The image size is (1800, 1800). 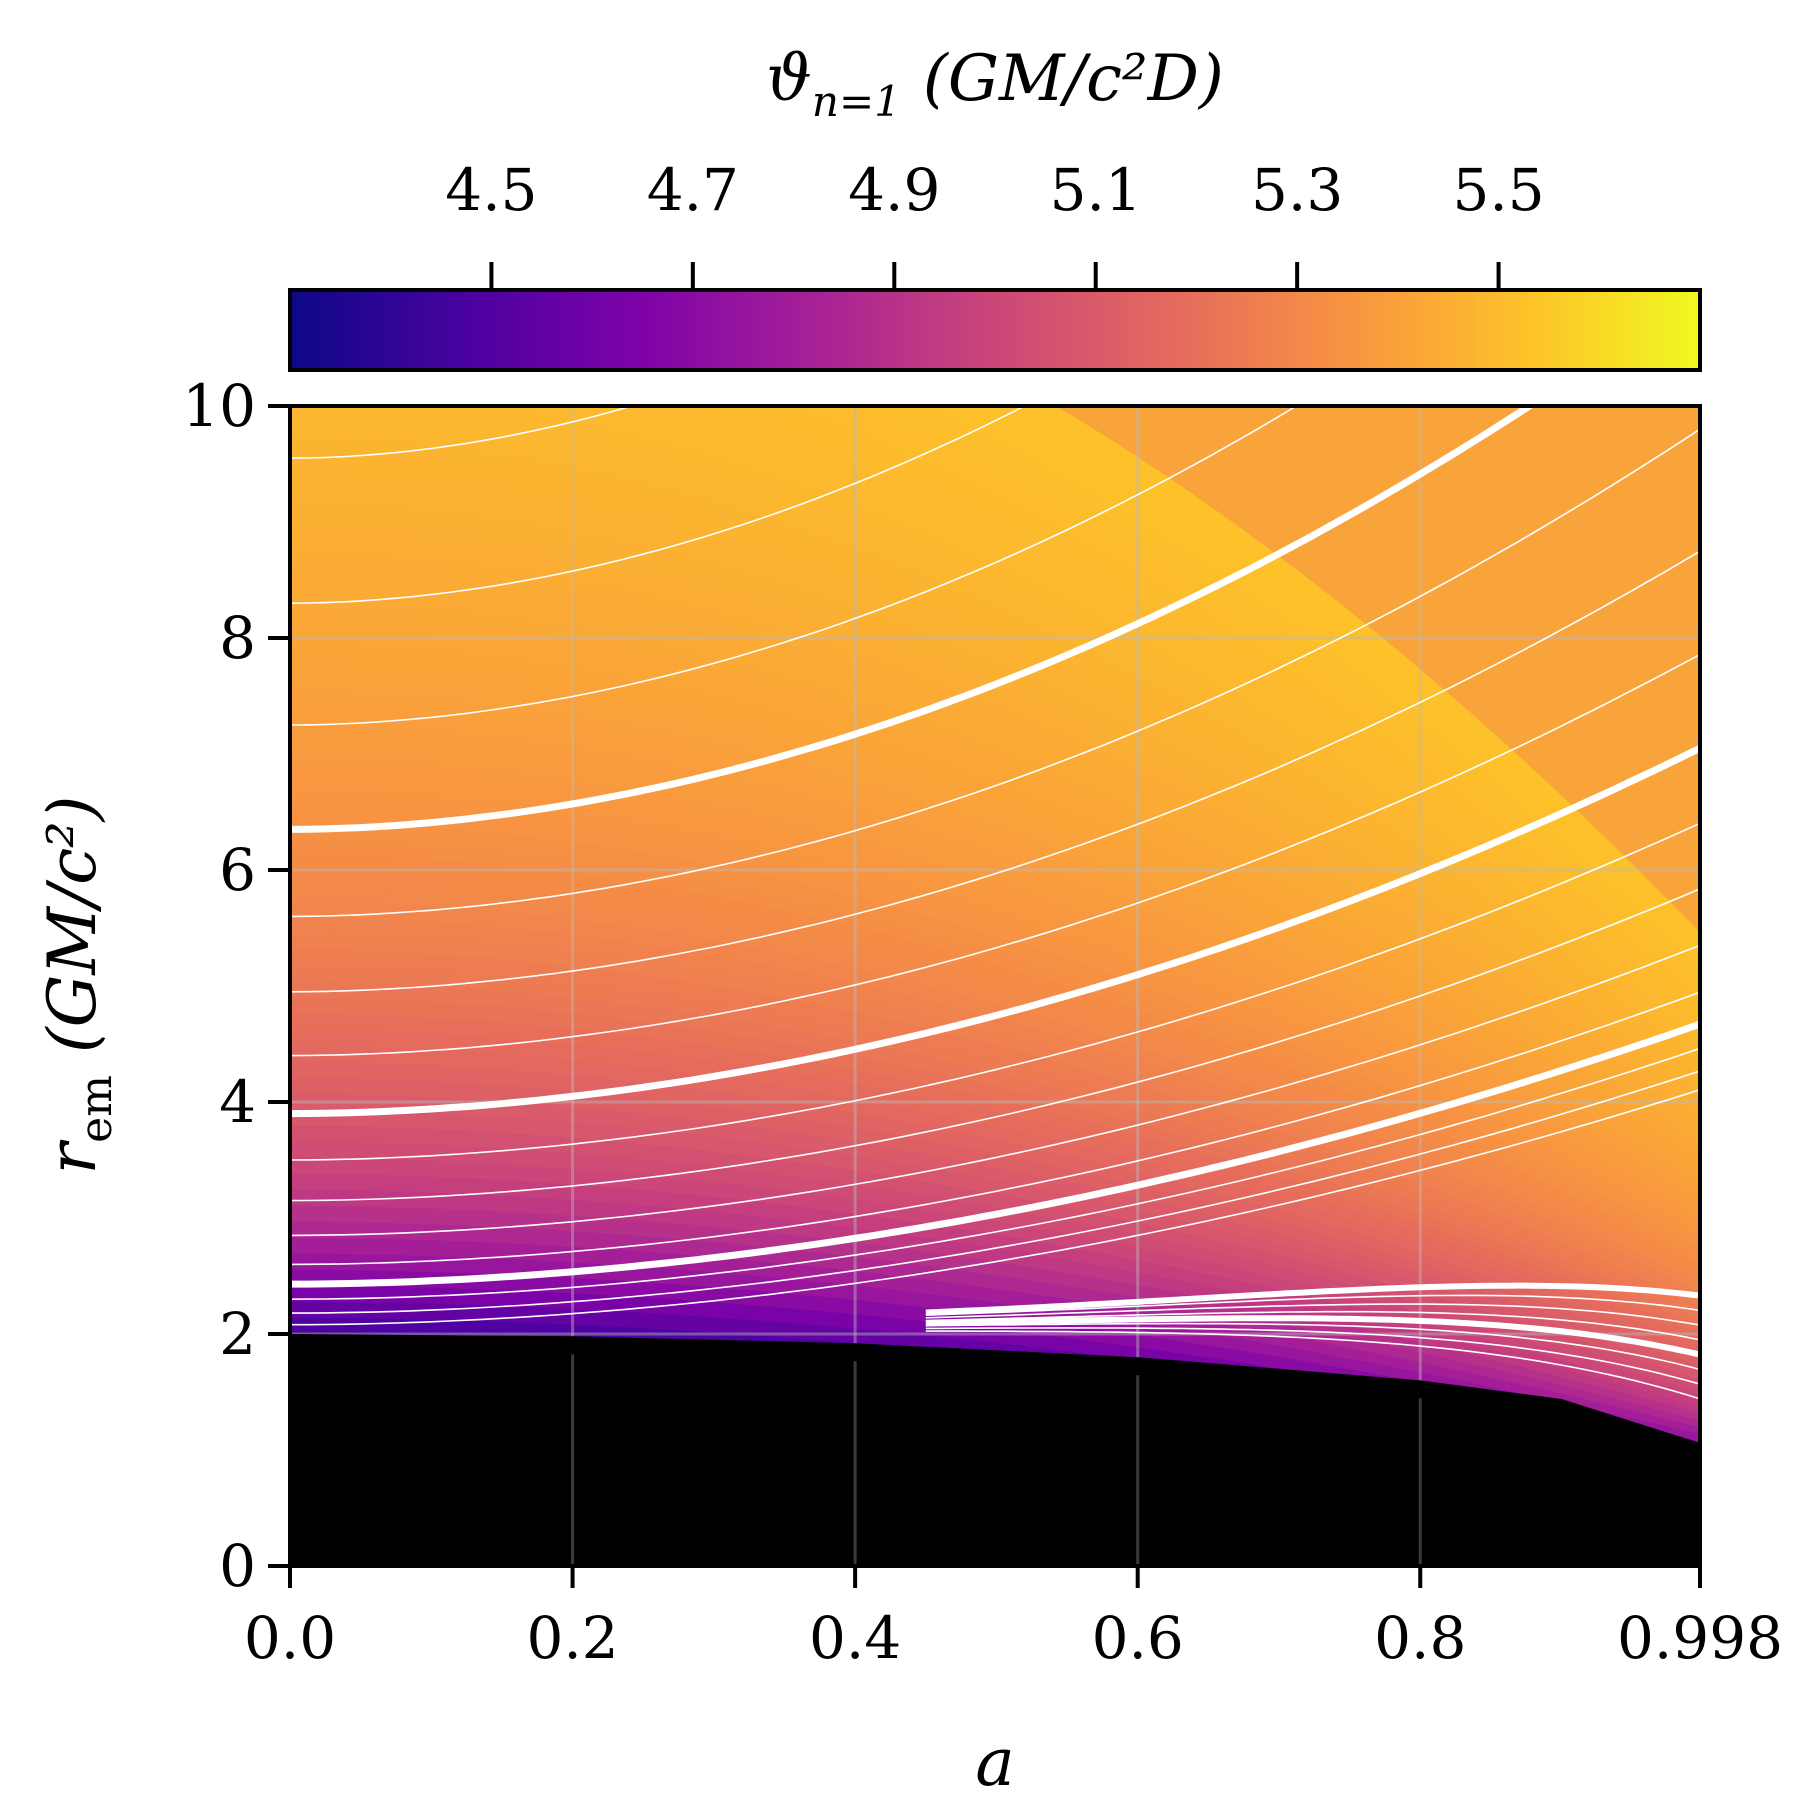 What do you see at coordinates (996, 1460) in the screenshot?
I see `mask-grid-lines` at bounding box center [996, 1460].